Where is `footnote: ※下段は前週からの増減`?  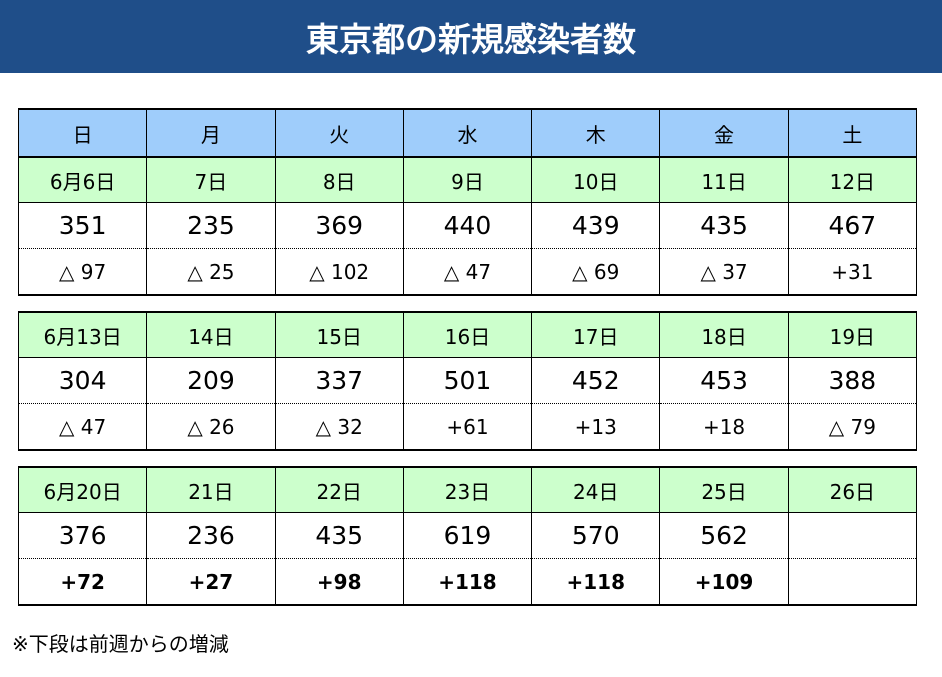
footnote: ※下段は前週からの増減 is located at coordinates (120, 644).